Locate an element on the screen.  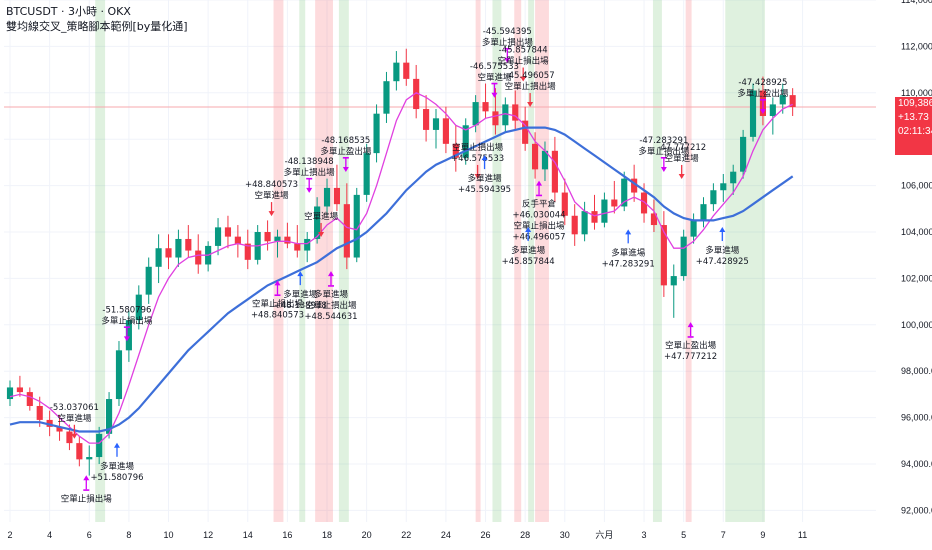
signal-label: -45.594395 is located at coordinates (507, 32).